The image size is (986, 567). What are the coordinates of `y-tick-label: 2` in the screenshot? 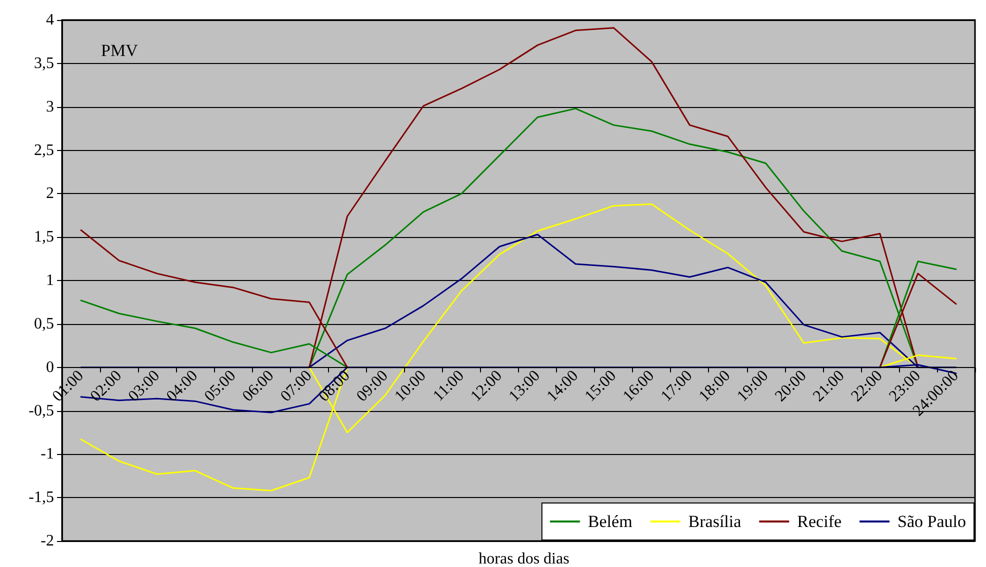 It's located at (50, 193).